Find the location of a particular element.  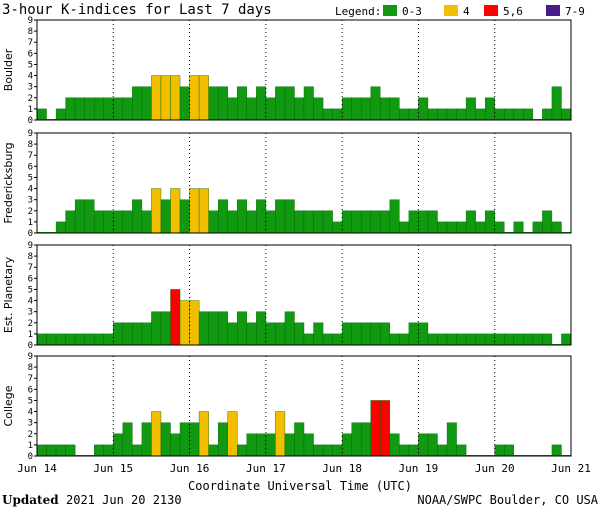

updated-label: Updated is located at coordinates (30, 500).